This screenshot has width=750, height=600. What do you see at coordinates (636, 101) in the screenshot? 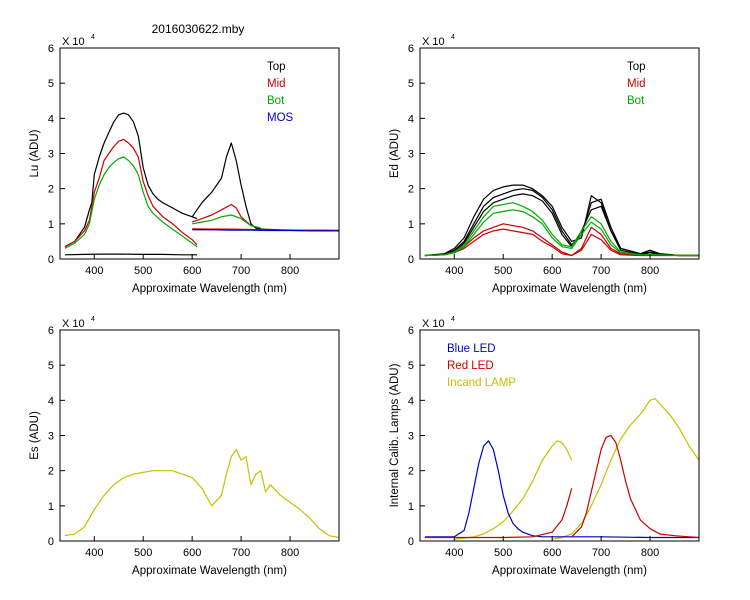
I see `legend-entry-bot: Bot` at bounding box center [636, 101].